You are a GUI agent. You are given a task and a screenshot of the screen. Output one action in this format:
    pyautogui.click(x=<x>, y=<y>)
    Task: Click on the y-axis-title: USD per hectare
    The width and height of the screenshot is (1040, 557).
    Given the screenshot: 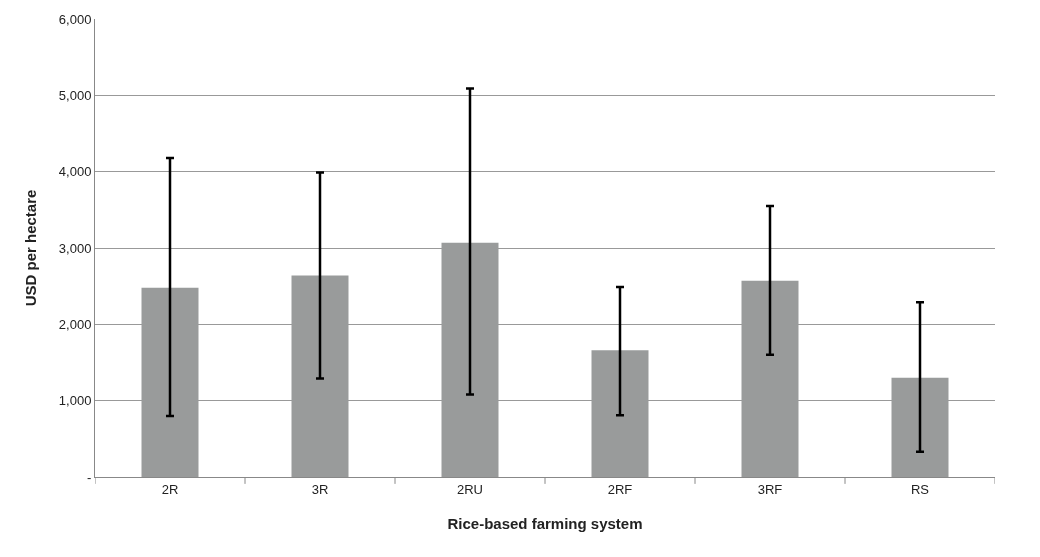 What is the action you would take?
    pyautogui.click(x=31, y=248)
    